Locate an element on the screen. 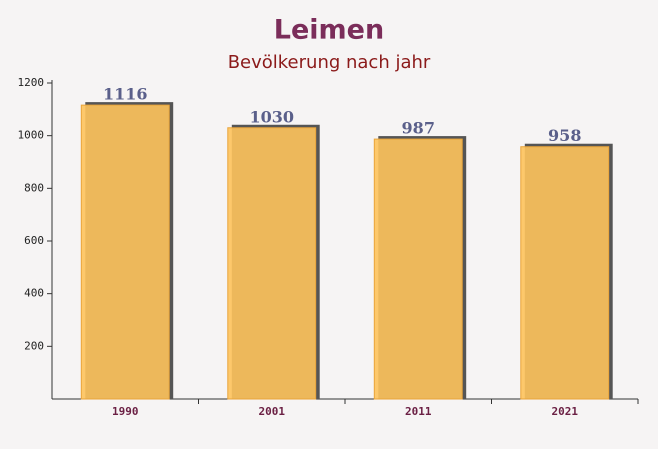 This screenshot has height=449, width=658. y-tick-label: 1000 is located at coordinates (31, 135).